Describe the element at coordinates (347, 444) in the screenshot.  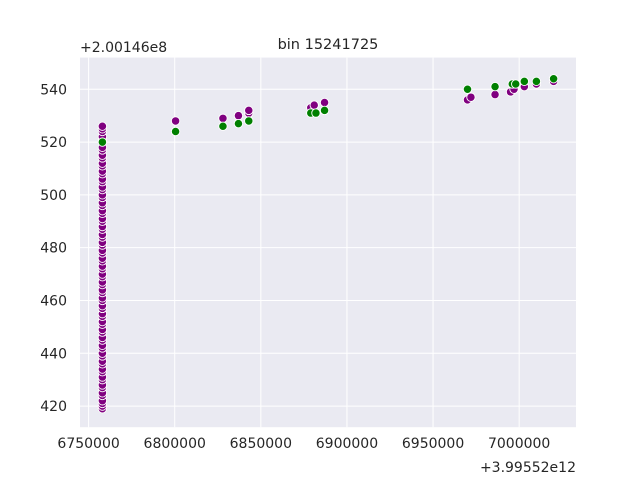
I see `x-tick-label-3: 6900000` at that location.